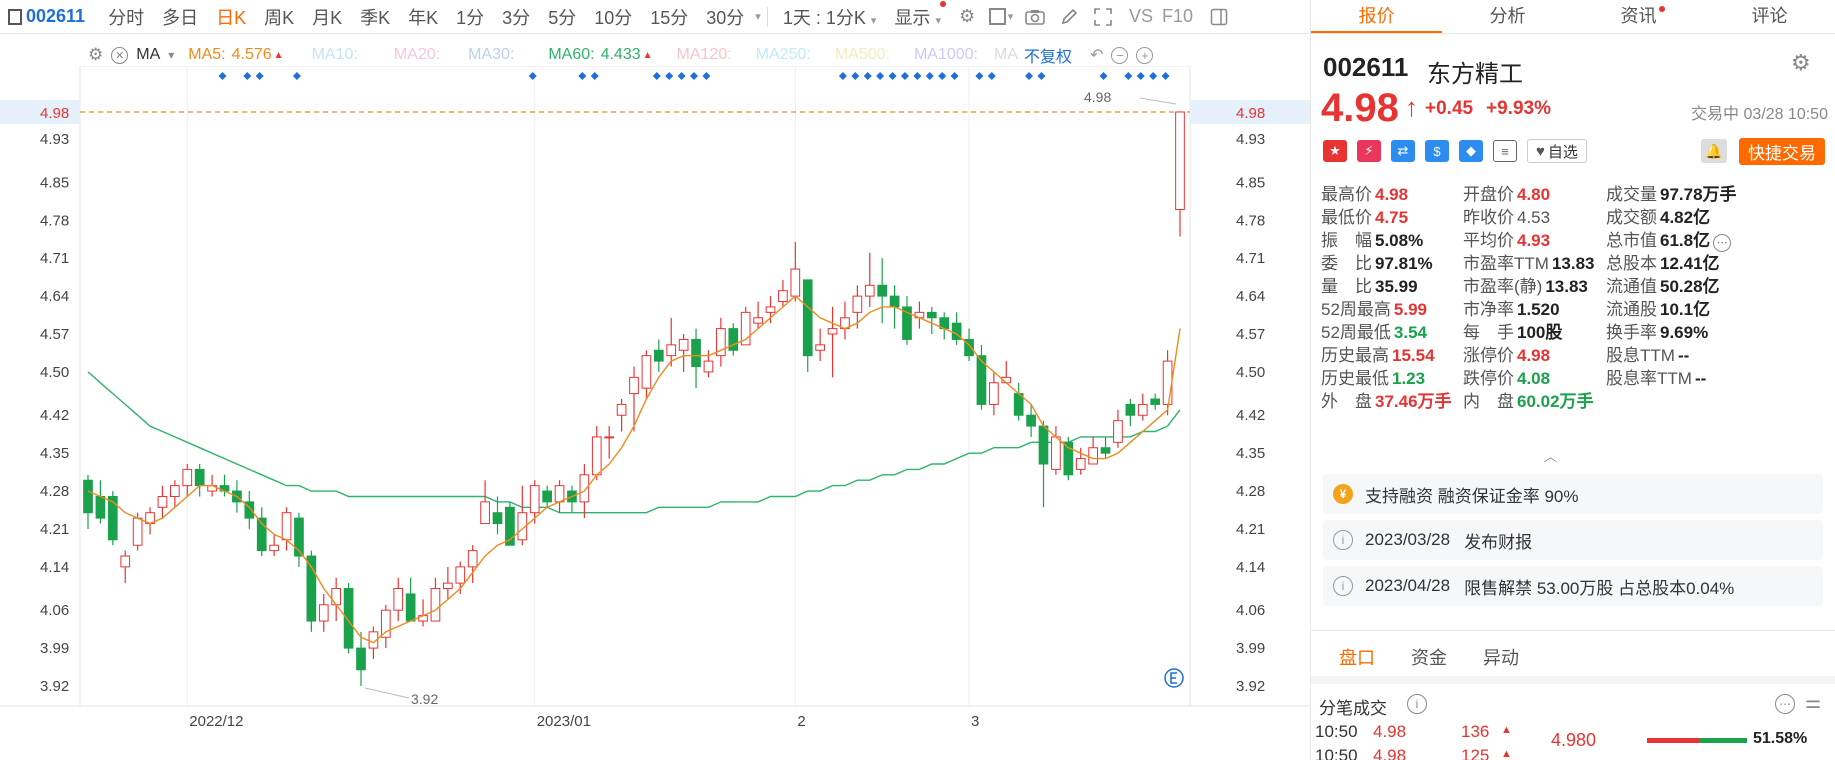 The width and height of the screenshot is (1835, 760). I want to click on period-tab: 月K, so click(327, 17).